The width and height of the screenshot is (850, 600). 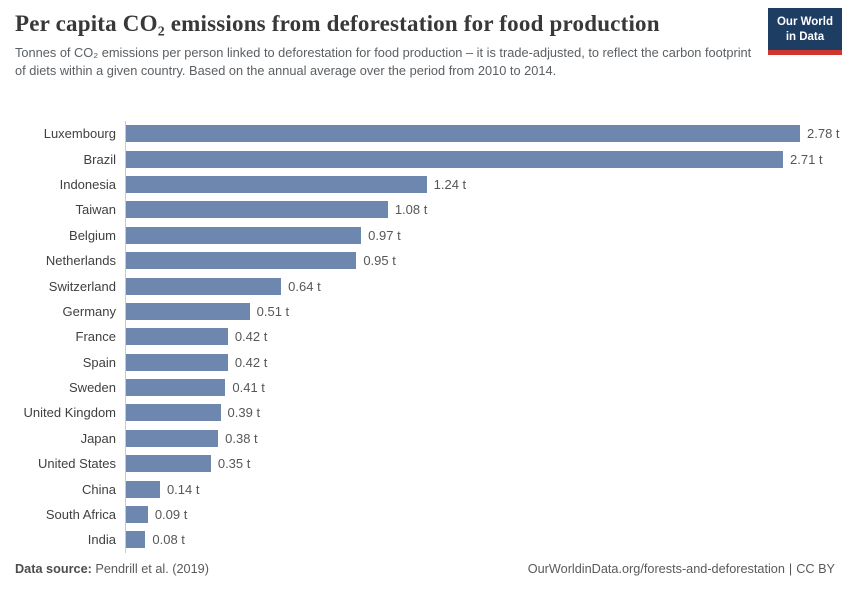 I want to click on bar-row: Netherlands 0.95 t, so click(x=425, y=260).